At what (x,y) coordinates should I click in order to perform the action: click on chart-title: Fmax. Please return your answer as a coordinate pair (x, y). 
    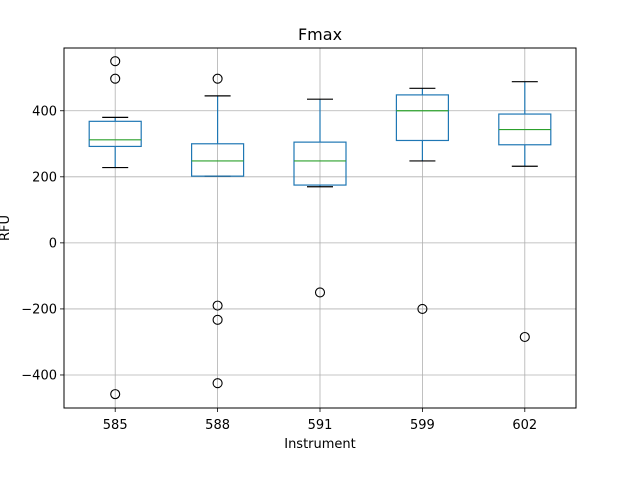
    Looking at the image, I should click on (320, 34).